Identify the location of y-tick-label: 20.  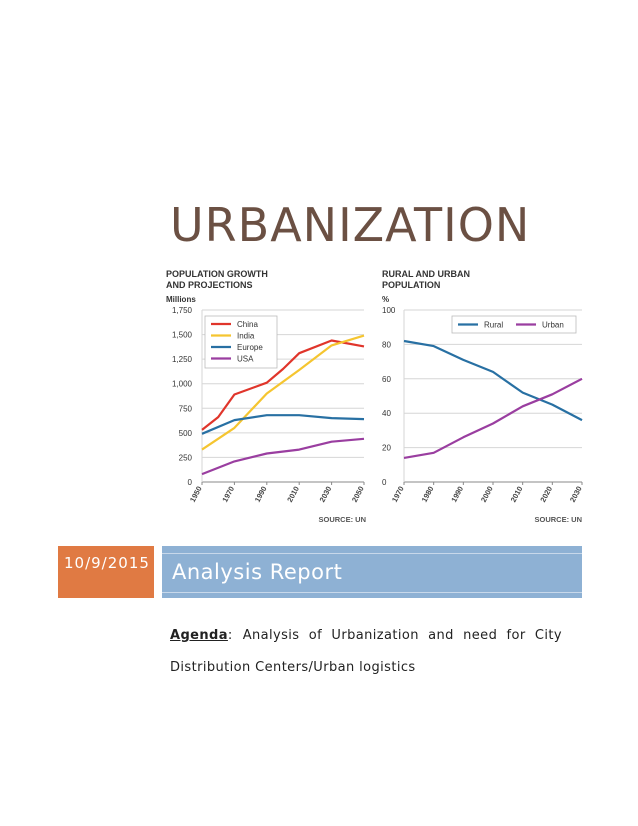
(386, 448).